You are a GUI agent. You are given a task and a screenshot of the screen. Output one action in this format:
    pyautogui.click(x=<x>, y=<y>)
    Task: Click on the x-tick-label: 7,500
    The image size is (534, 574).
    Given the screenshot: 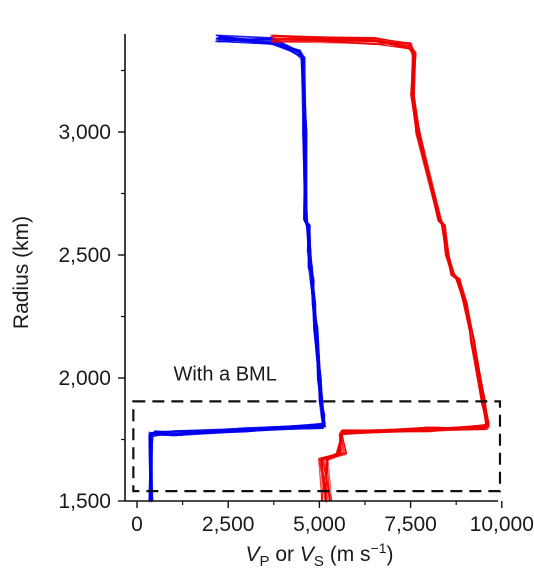 What is the action you would take?
    pyautogui.click(x=410, y=524)
    